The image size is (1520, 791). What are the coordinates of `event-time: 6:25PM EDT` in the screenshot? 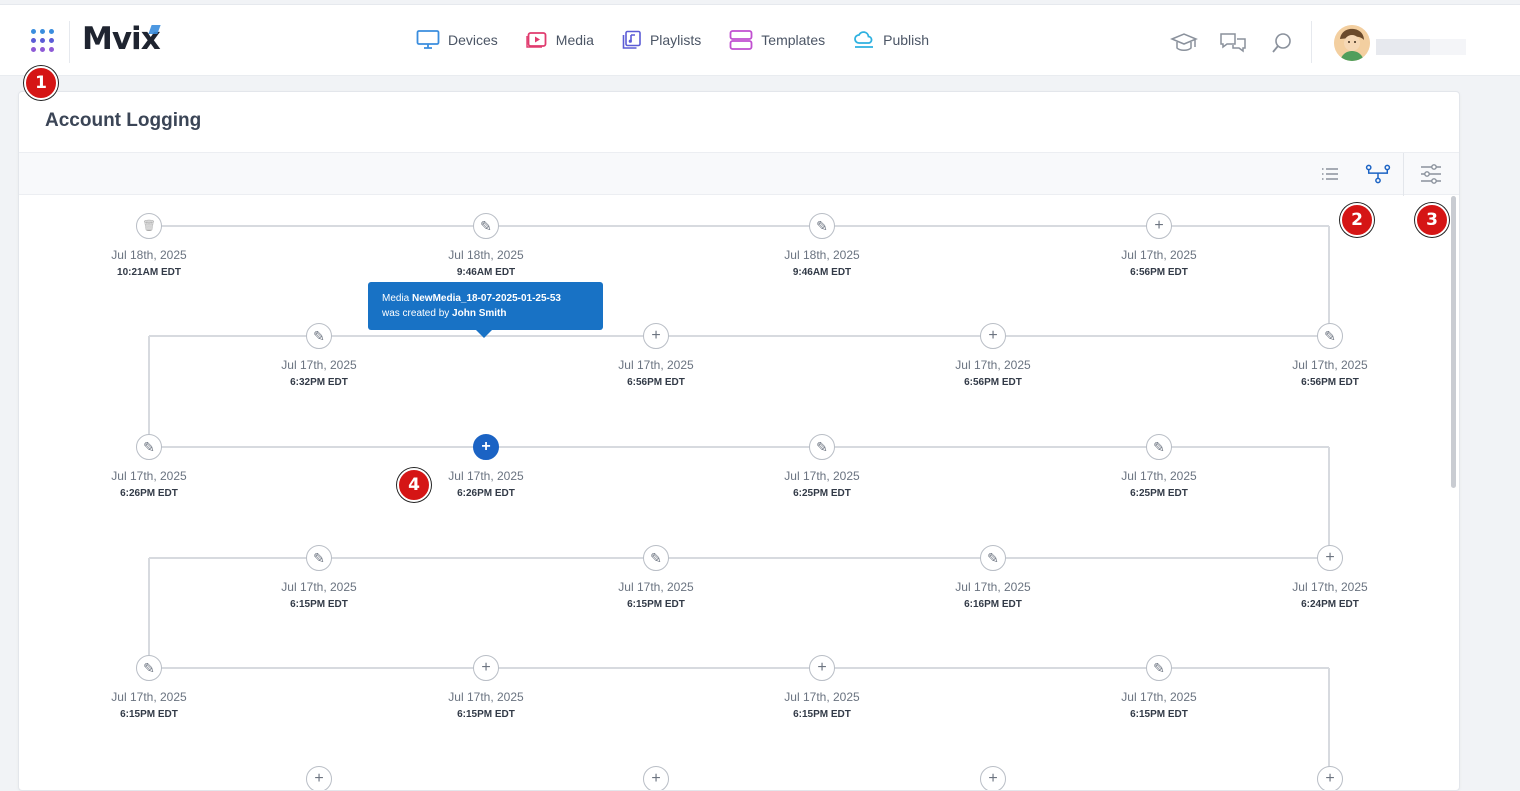 It's located at (1159, 493).